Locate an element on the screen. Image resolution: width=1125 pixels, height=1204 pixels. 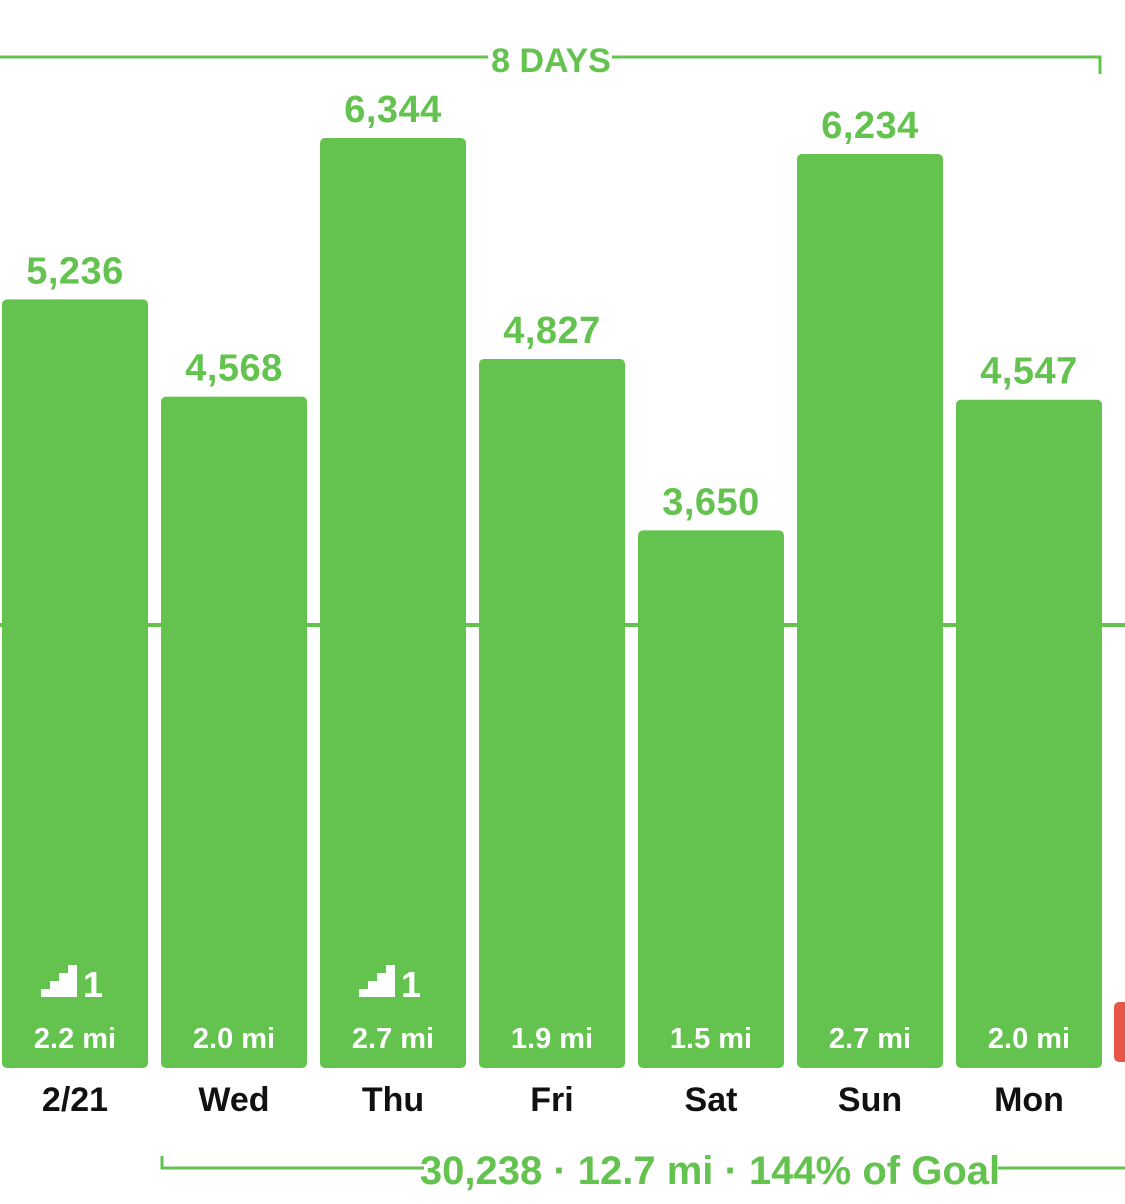
day-label: Wed is located at coordinates (233, 1100).